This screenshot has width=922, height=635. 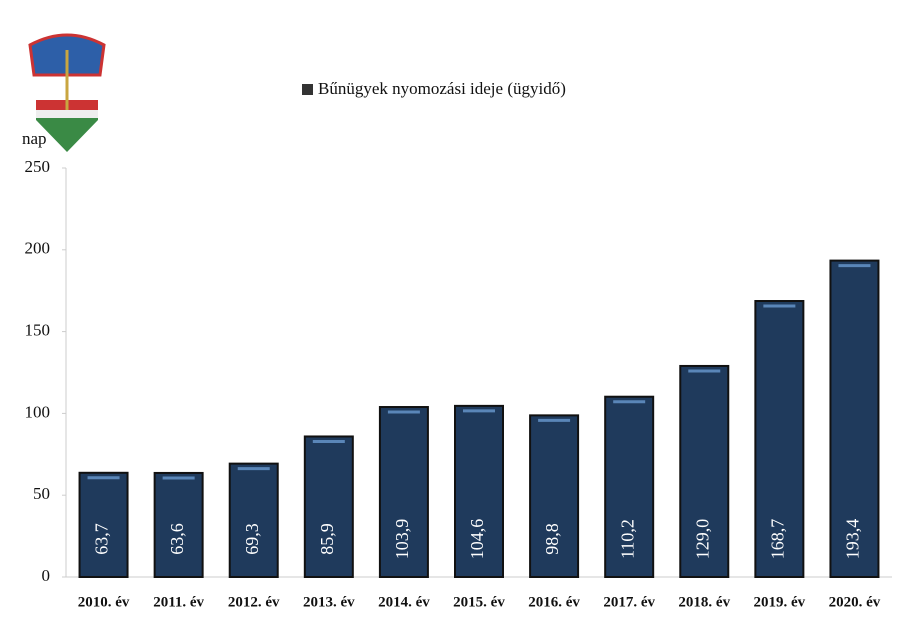 I want to click on x-tick-label: 2014. év, so click(x=404, y=602).